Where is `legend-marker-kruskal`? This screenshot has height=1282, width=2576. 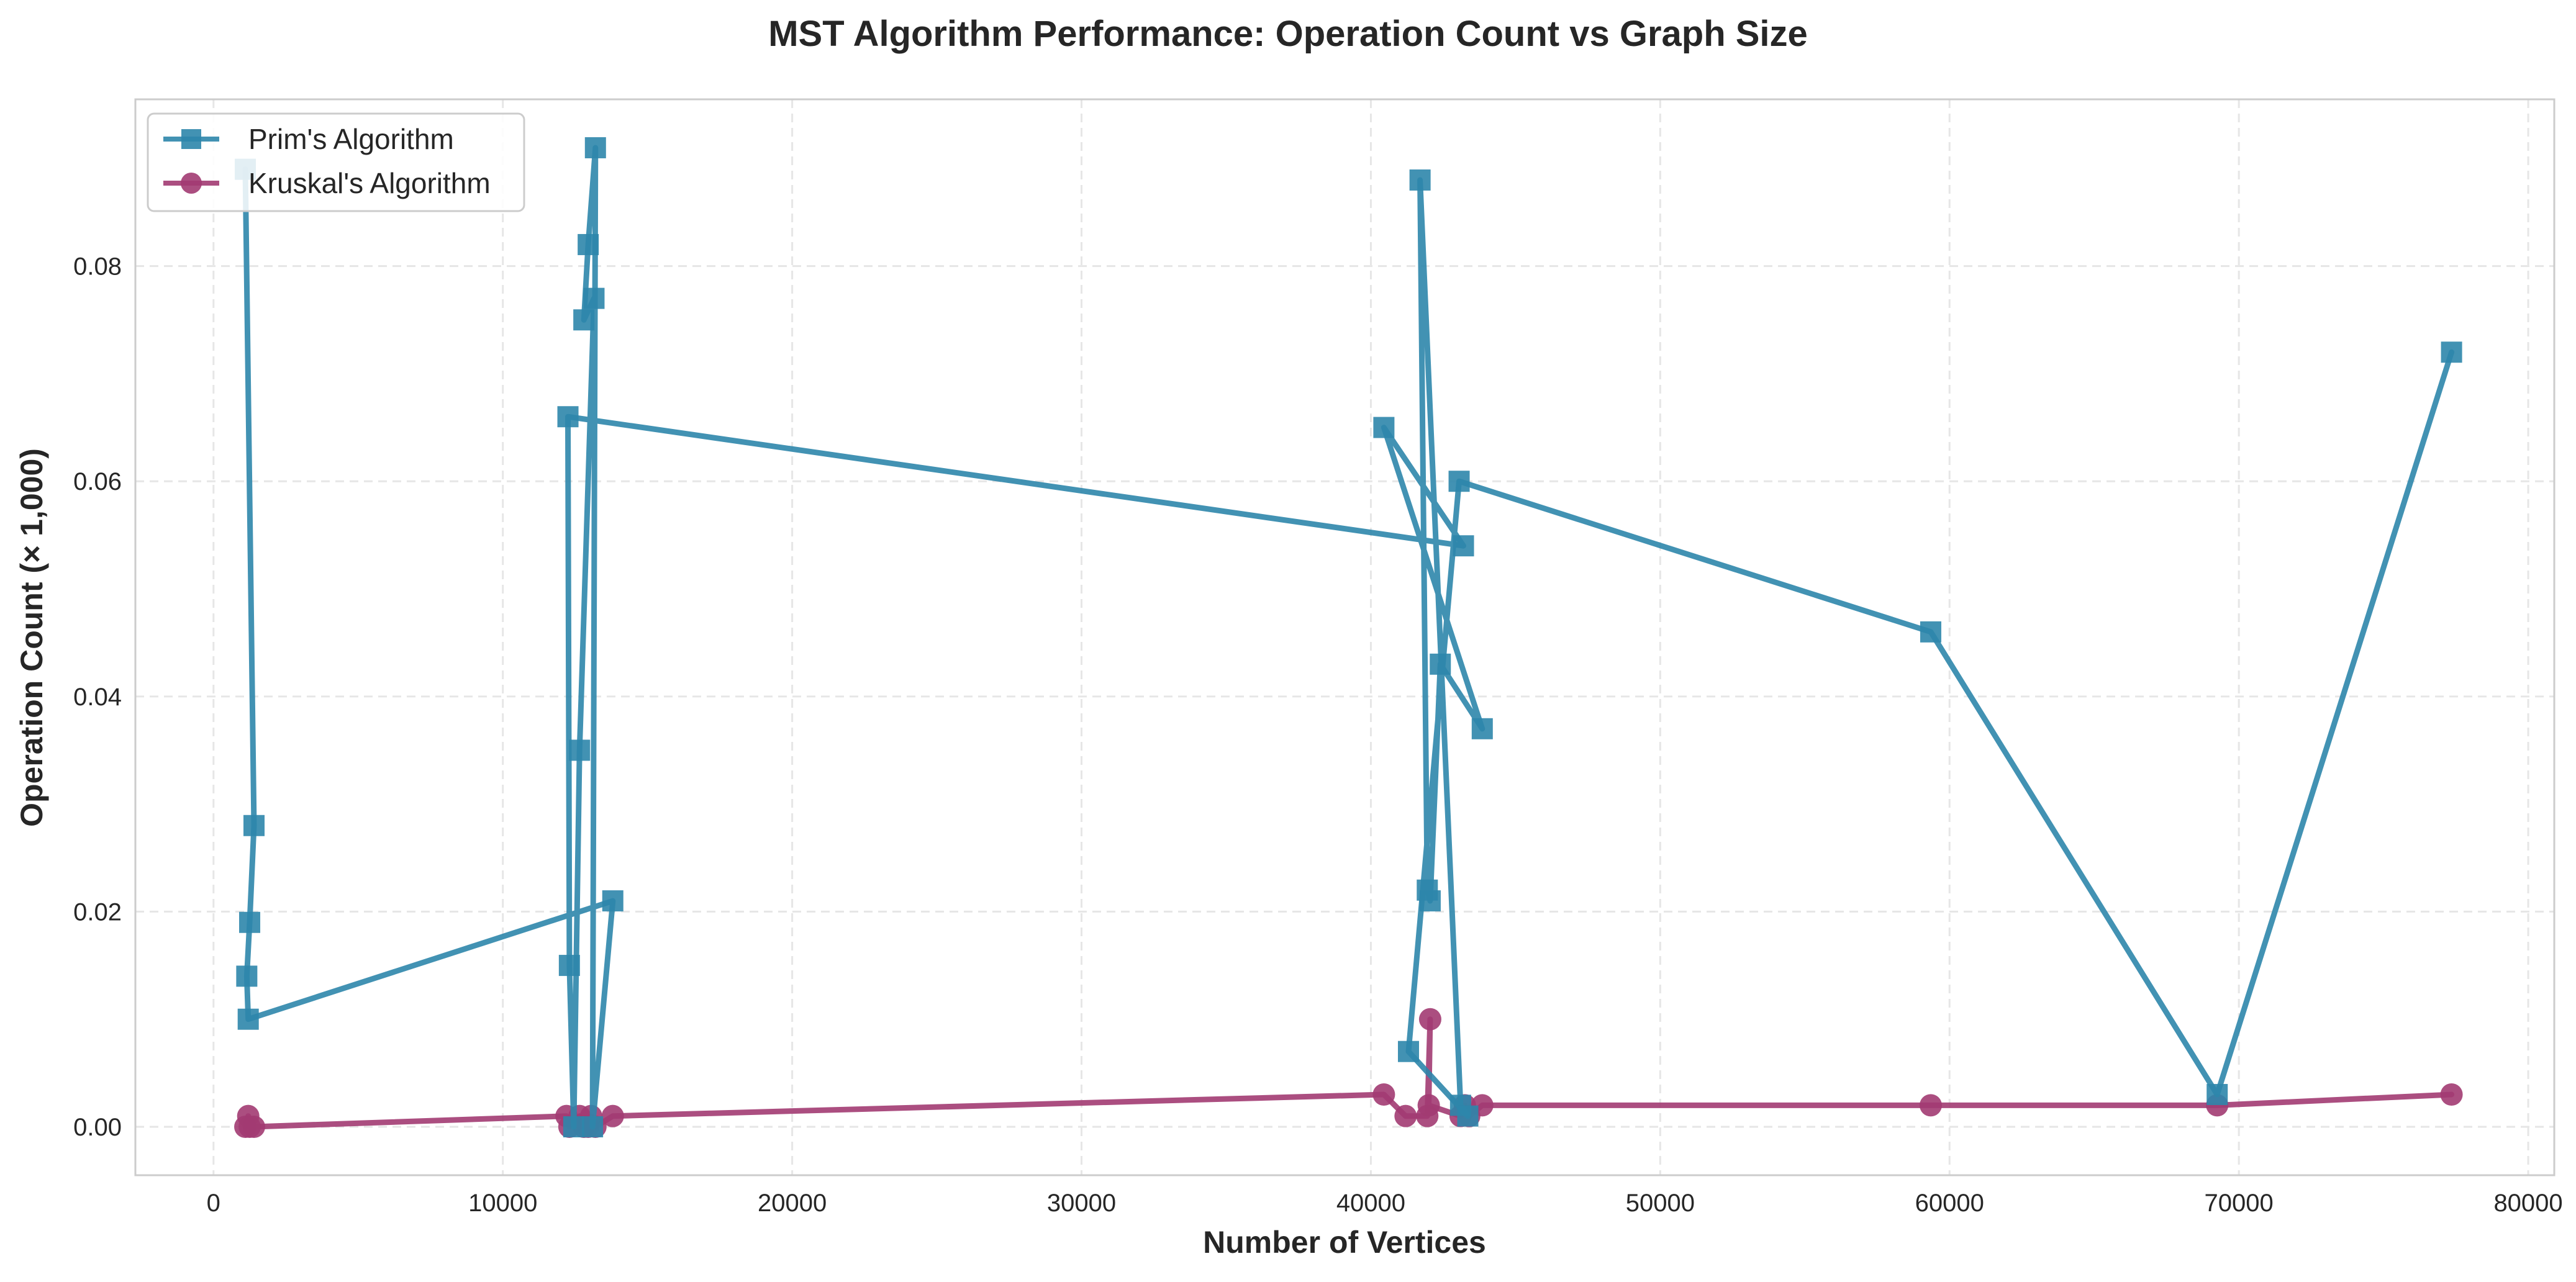
legend-marker-kruskal is located at coordinates (191, 183).